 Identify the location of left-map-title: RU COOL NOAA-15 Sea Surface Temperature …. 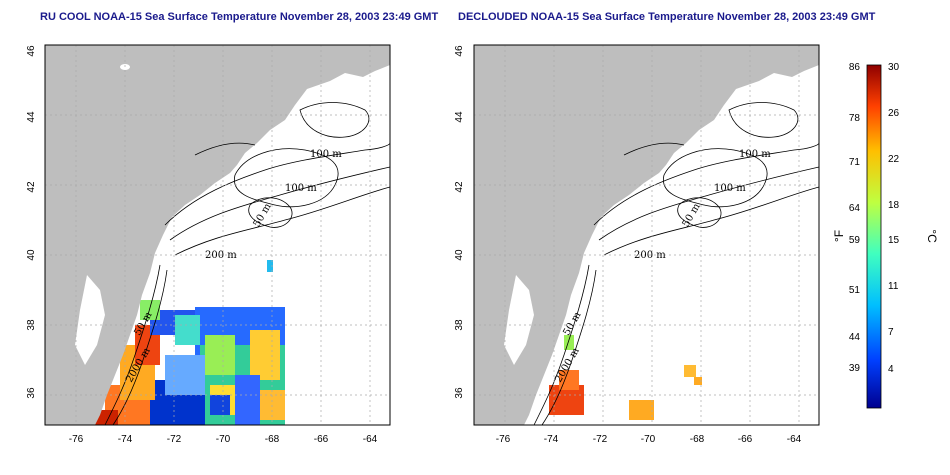
(239, 17).